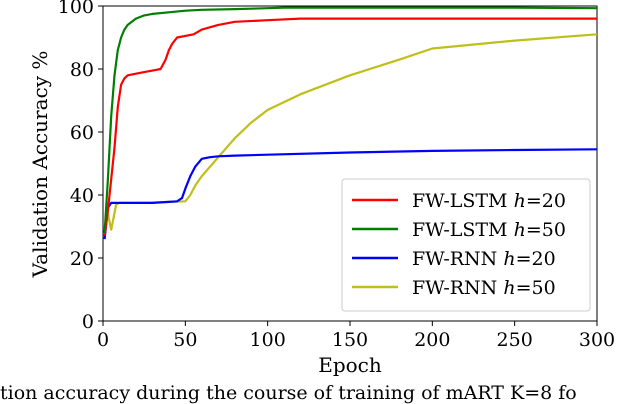 This screenshot has width=640, height=404. Describe the element at coordinates (40, 165) in the screenshot. I see `y-axis-label: Validation Accuracy %` at that location.